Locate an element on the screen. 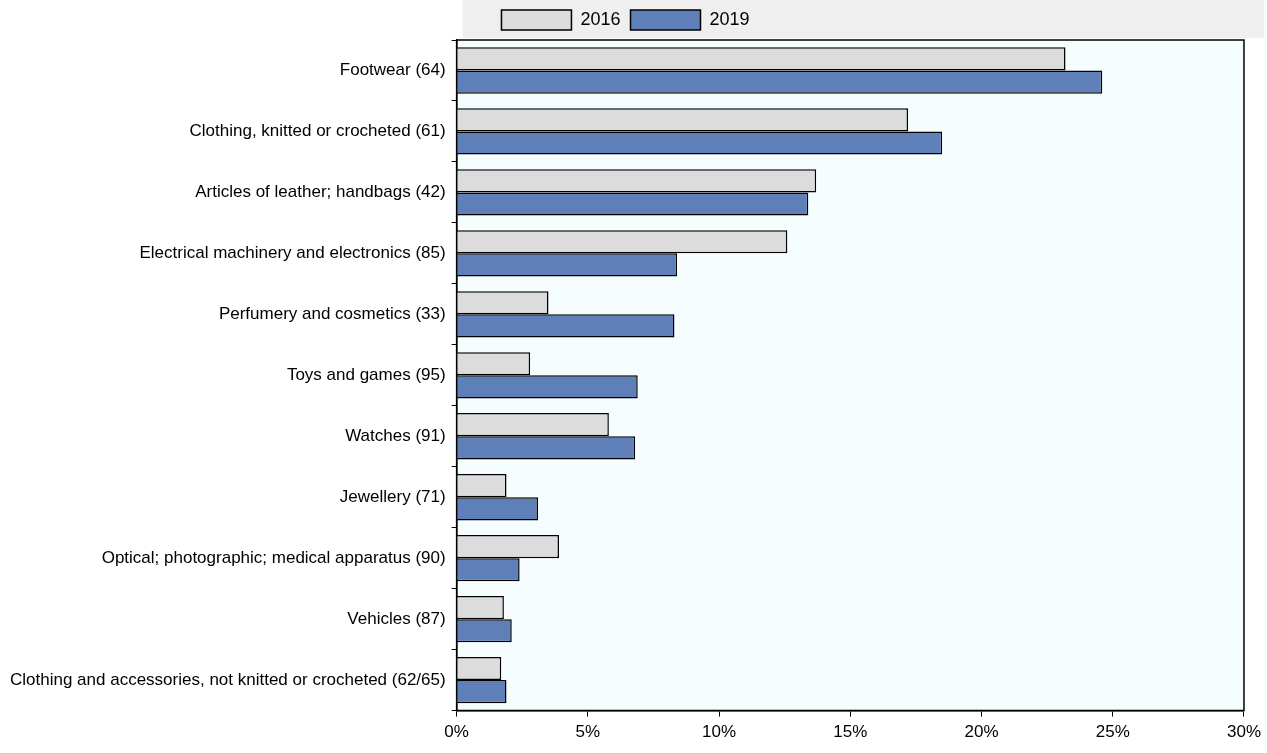  y-tick-label: Clothing and accessories, not knitted or crocheted (62/65) is located at coordinates (227, 679).